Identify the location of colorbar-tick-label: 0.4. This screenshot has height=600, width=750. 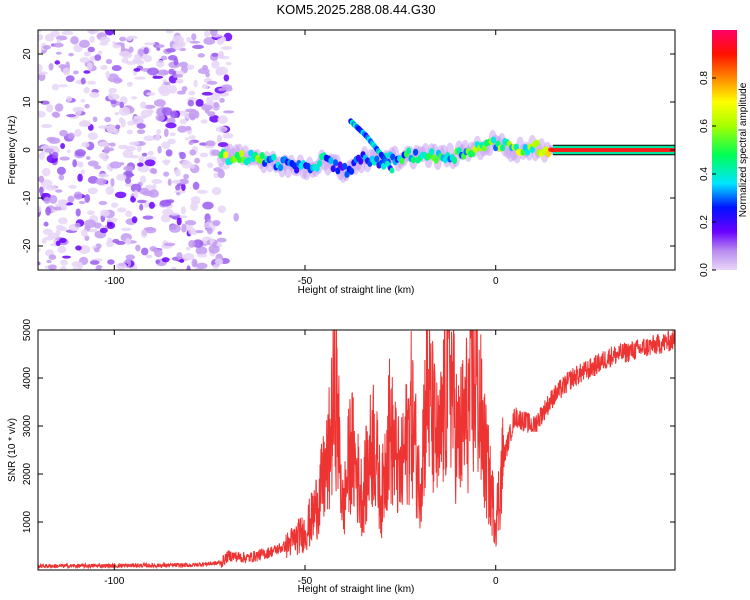
(704, 174).